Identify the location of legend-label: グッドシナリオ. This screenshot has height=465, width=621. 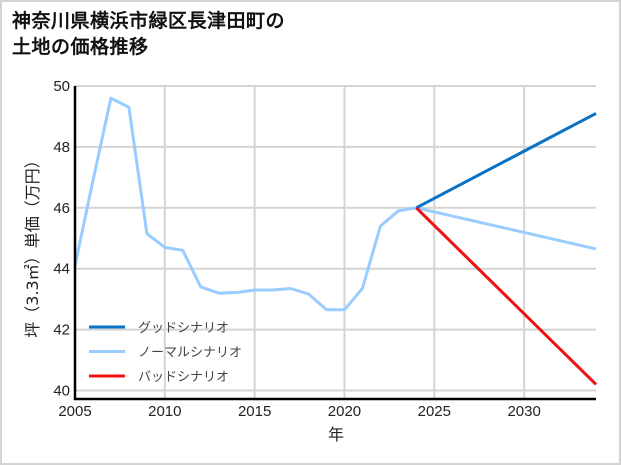
(183, 328).